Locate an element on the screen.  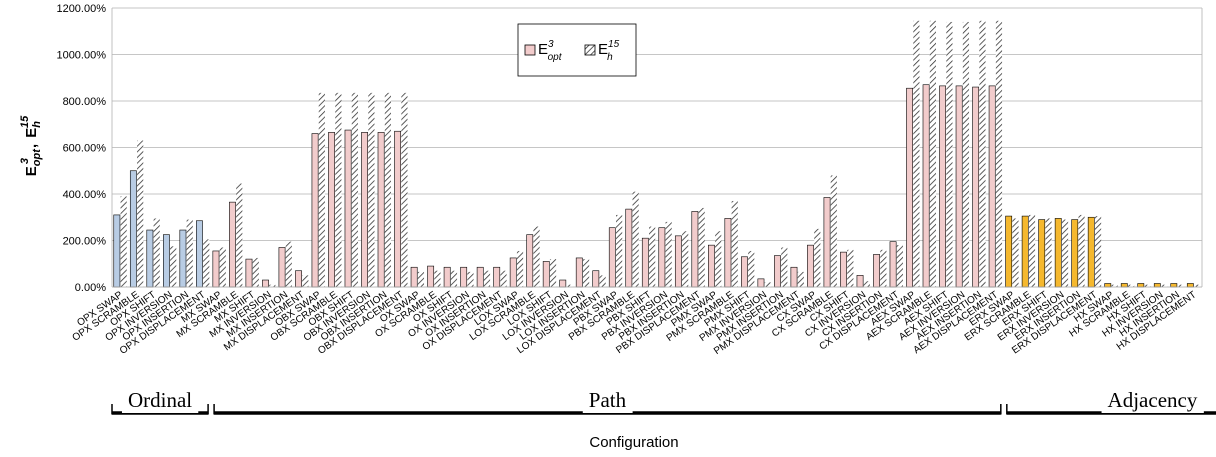
legend-1-main: E is located at coordinates (543, 49).